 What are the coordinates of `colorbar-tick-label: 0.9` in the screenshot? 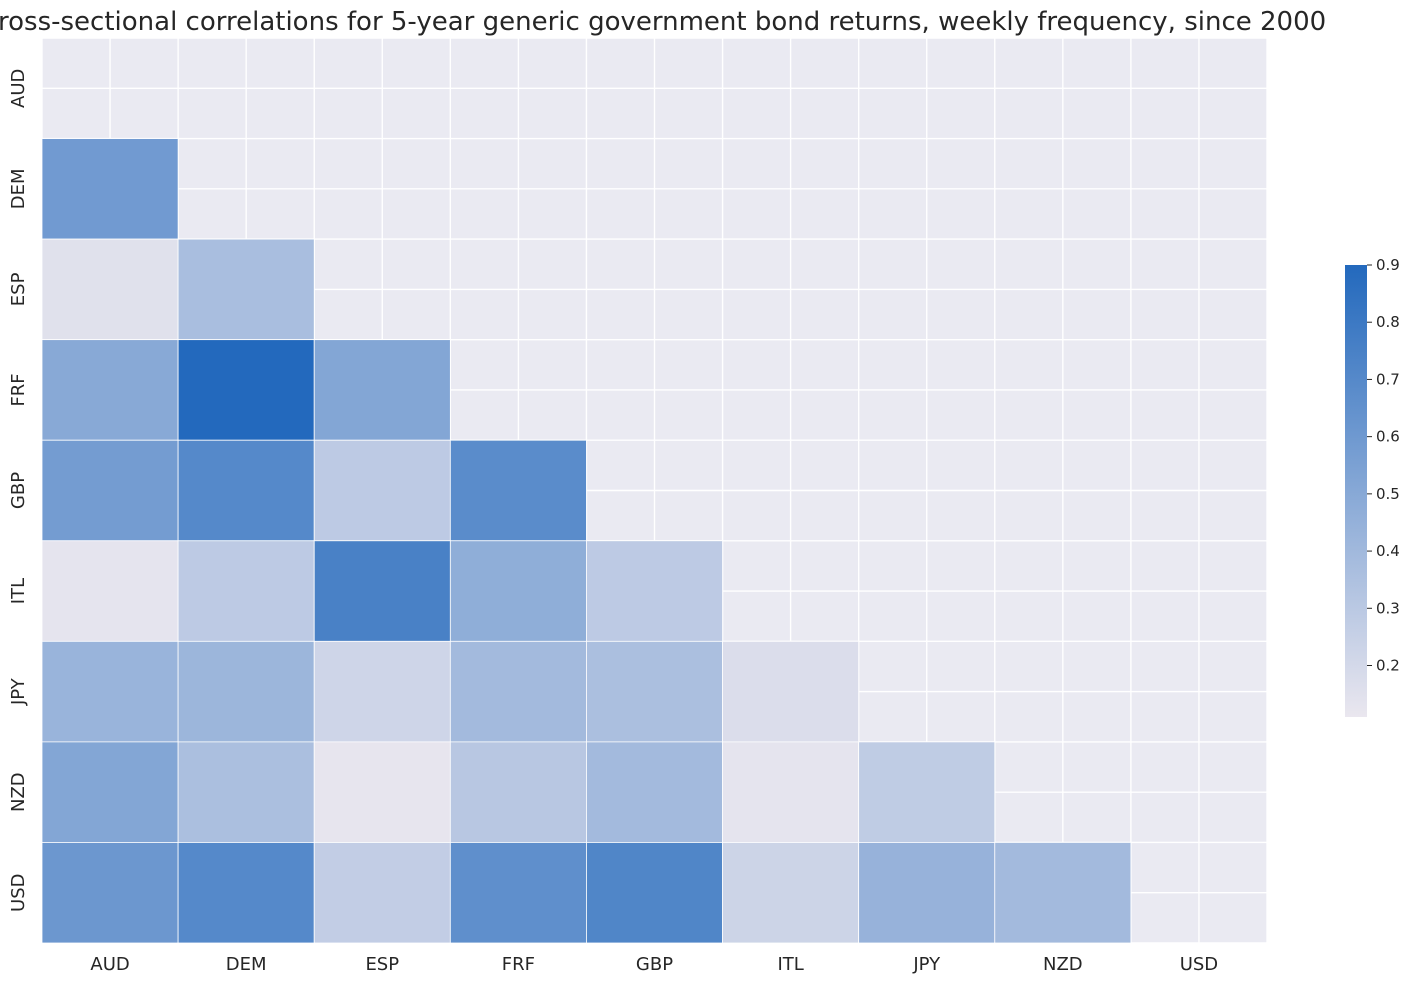 It's located at (1388, 265).